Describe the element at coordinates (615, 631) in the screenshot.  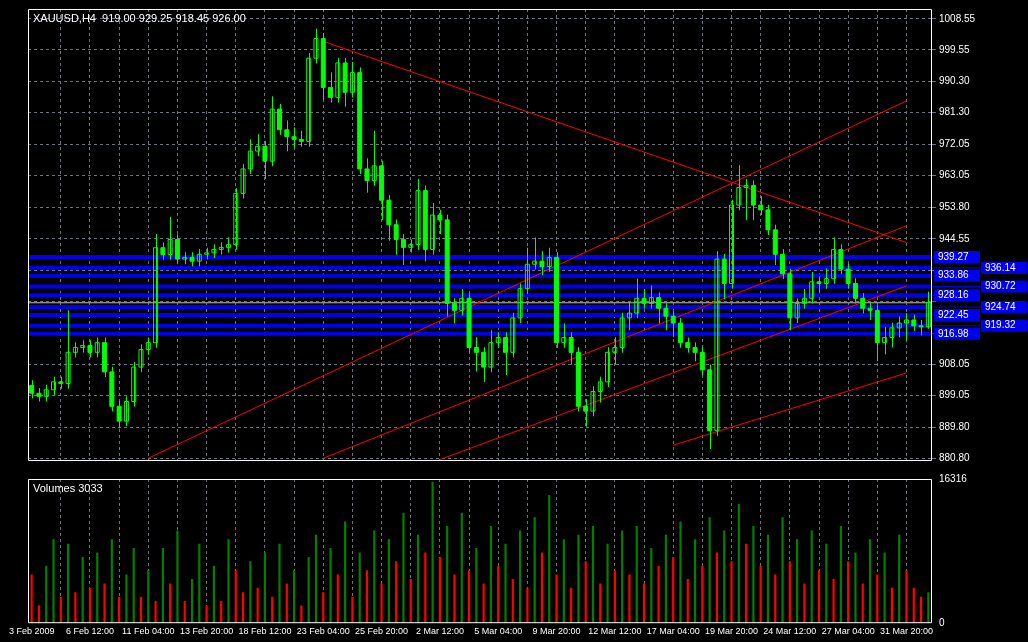
I see `x-tick-label: 12 Mar 12:00` at that location.